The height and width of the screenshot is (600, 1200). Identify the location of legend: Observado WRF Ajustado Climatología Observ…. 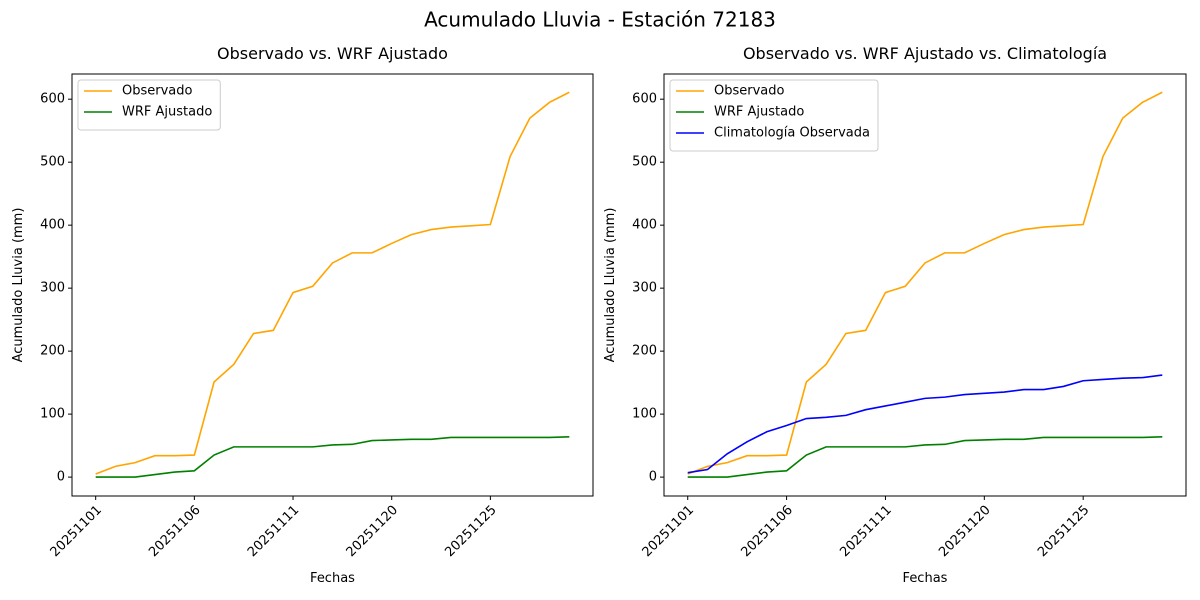
(774, 115).